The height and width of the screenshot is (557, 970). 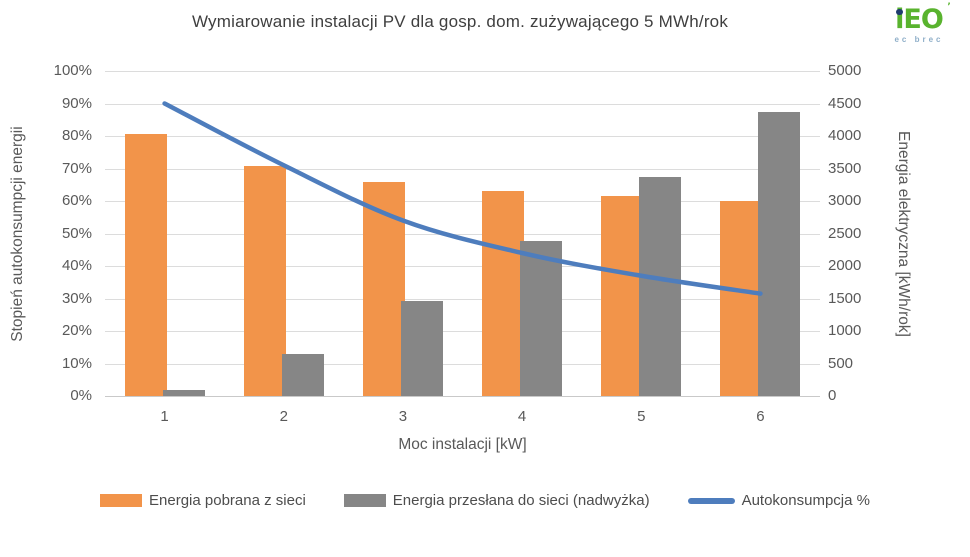 What do you see at coordinates (76, 265) in the screenshot?
I see `y-left-tick-label: 40%` at bounding box center [76, 265].